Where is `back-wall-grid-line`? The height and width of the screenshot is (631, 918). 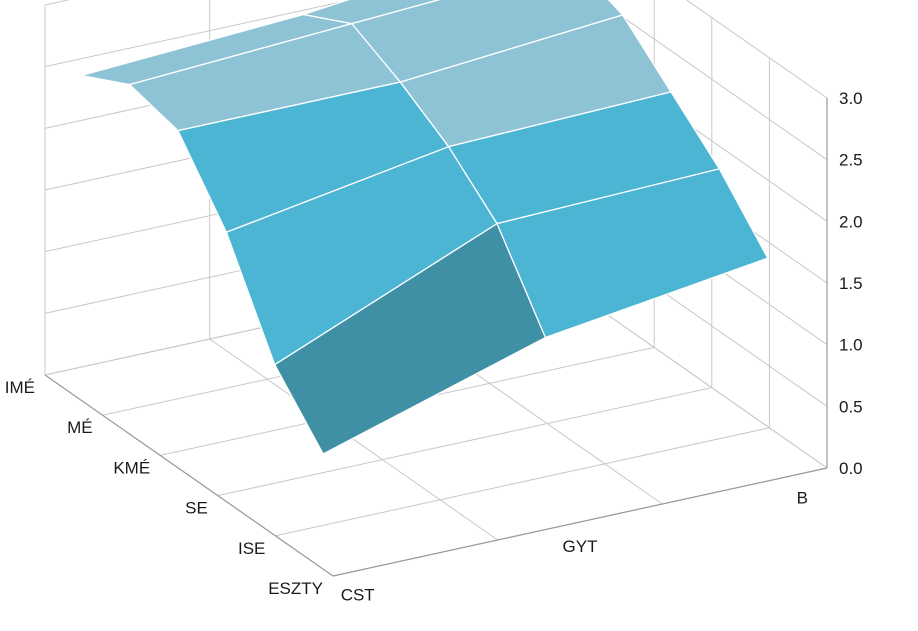 back-wall-grid-line is located at coordinates (198, 34).